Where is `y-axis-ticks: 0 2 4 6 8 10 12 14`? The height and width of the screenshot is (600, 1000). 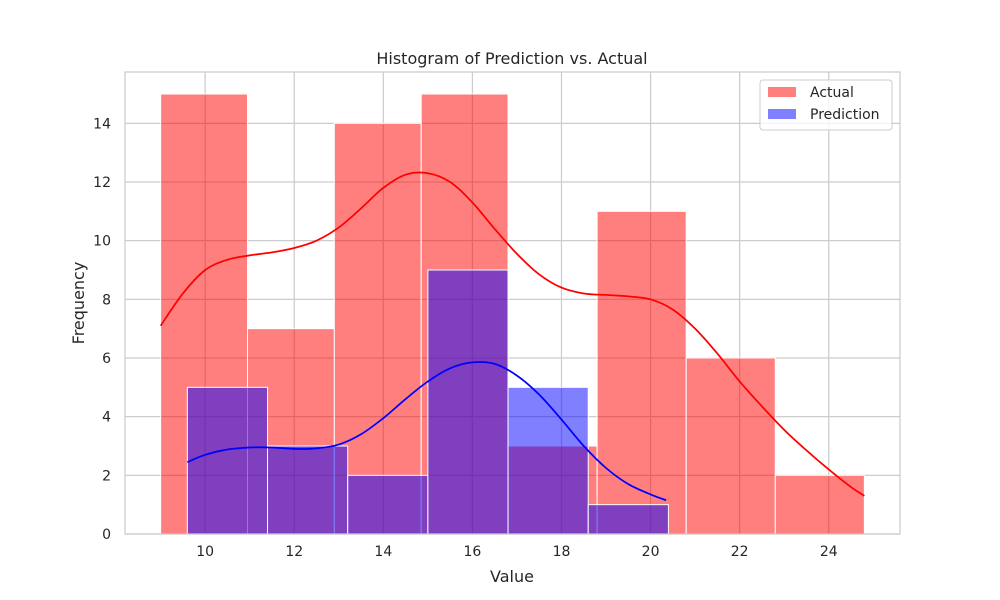
y-axis-ticks: 0 2 4 6 8 10 12 14 is located at coordinates (102, 329).